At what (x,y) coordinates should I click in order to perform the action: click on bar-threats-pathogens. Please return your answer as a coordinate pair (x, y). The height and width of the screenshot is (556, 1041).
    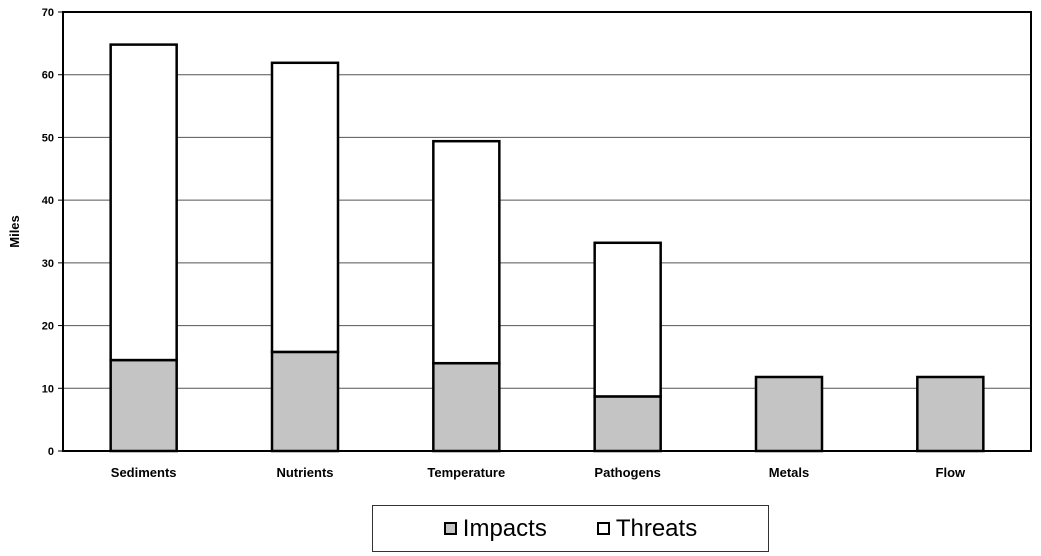
    Looking at the image, I should click on (627, 319).